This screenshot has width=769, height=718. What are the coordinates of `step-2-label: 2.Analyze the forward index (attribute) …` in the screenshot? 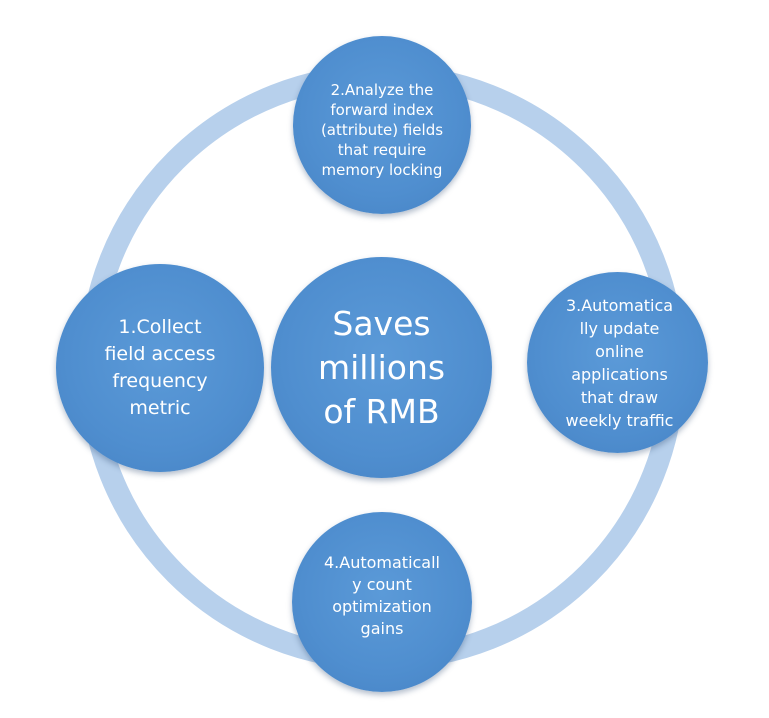 It's located at (382, 130).